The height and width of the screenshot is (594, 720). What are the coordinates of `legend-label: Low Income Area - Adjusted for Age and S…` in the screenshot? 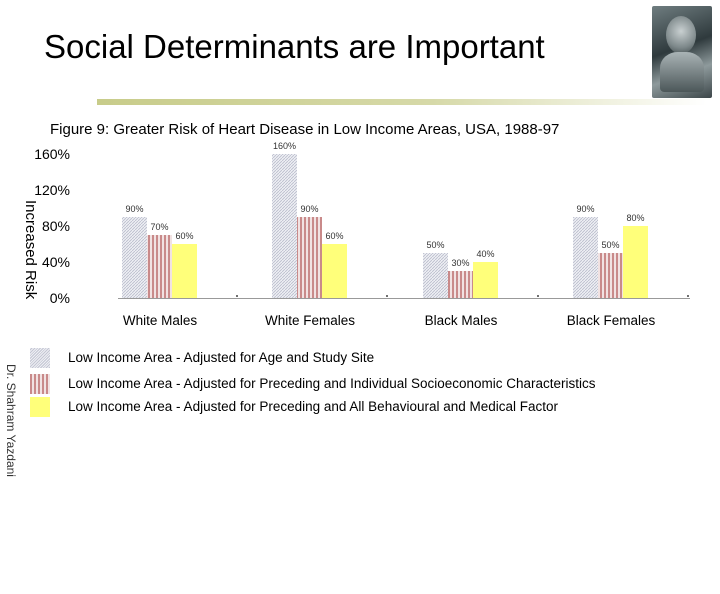 It's located at (221, 357).